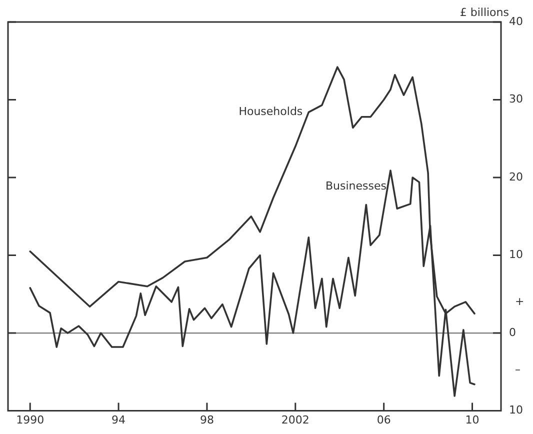 The image size is (533, 434). Describe the element at coordinates (484, 12) in the screenshot. I see `y-axis-title: £ billions` at that location.